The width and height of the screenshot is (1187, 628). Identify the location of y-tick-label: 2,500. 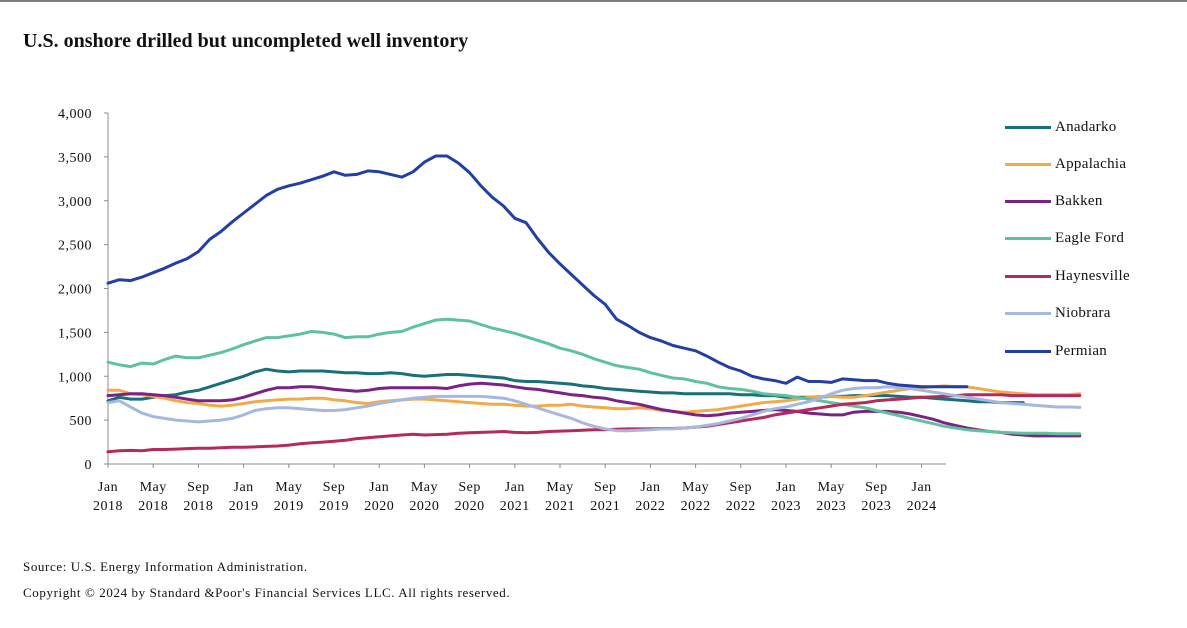
(75, 246).